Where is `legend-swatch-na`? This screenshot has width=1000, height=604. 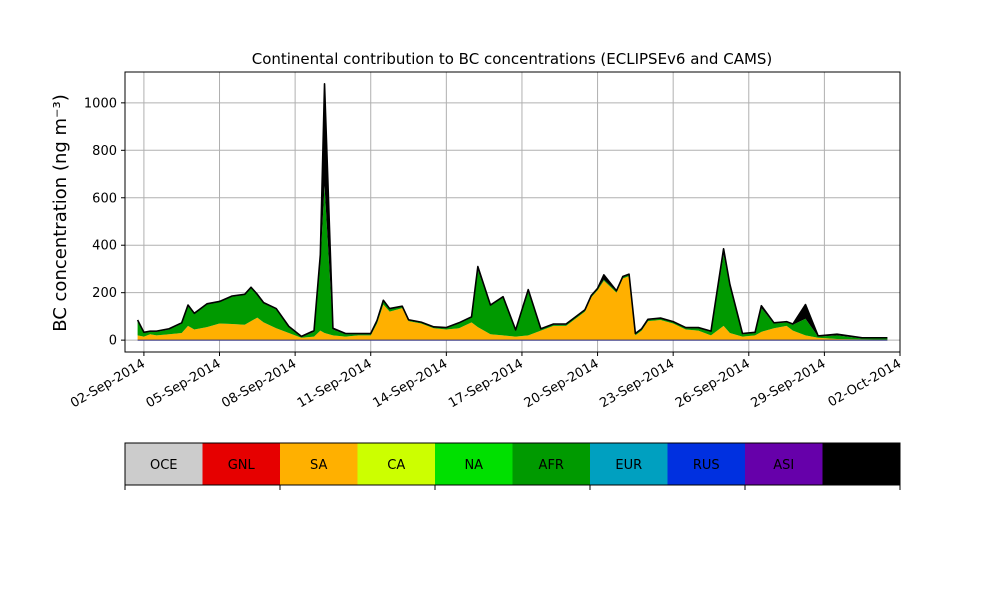 legend-swatch-na is located at coordinates (474, 464).